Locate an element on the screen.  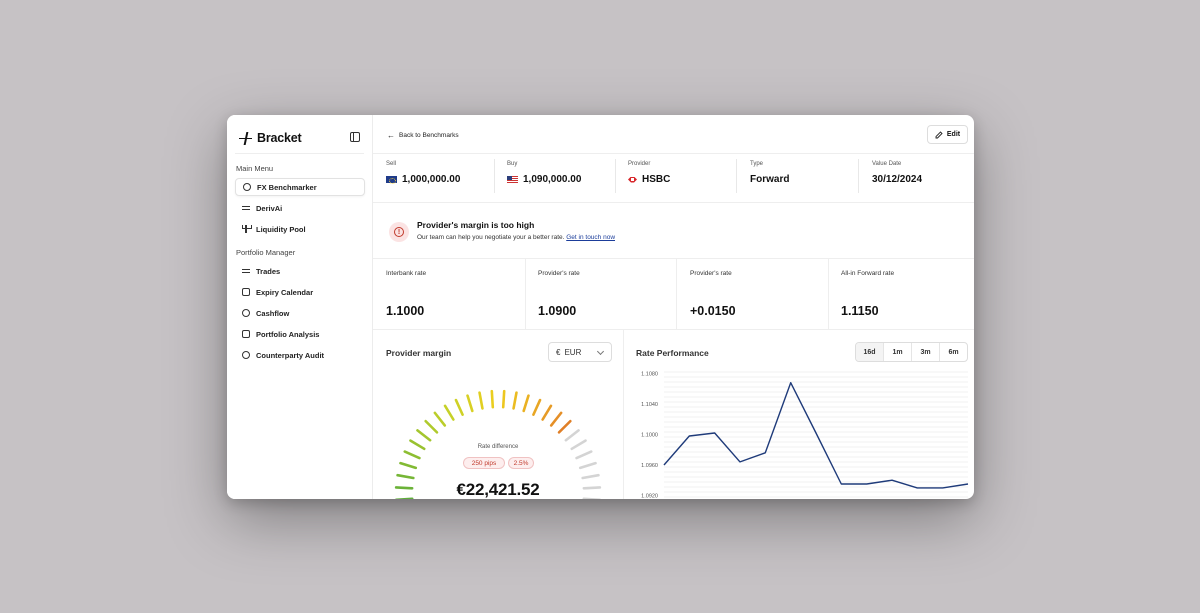
warning-icon: ! is located at coordinates (399, 232).